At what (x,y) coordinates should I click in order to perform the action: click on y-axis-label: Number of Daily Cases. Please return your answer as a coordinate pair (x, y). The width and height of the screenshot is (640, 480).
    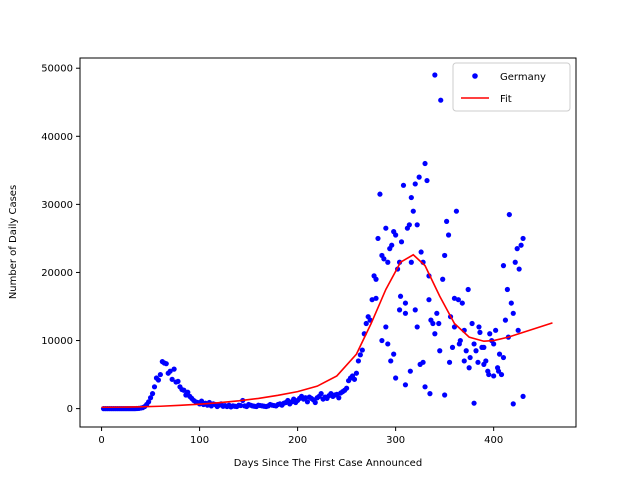
    Looking at the image, I should click on (13, 242).